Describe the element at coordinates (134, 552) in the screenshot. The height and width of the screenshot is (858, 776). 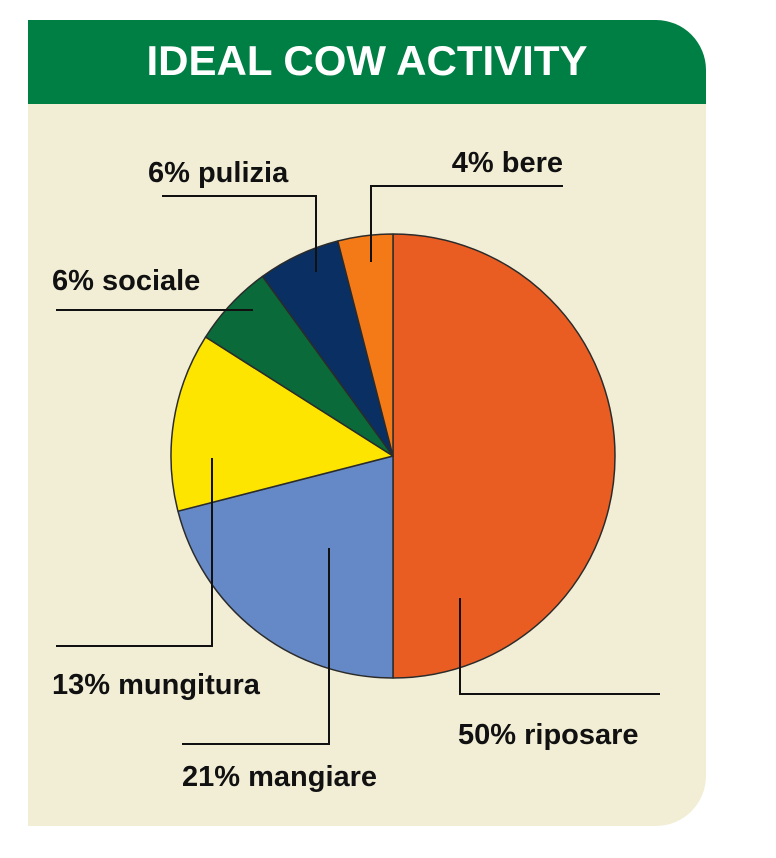
I see `leader-line-mungitura` at that location.